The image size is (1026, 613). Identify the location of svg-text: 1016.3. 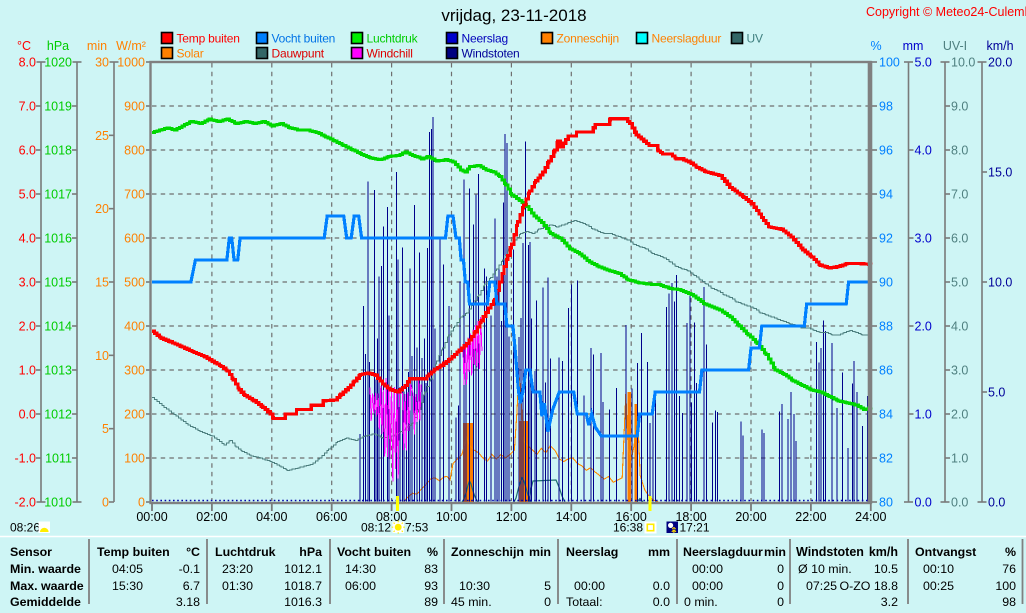
(303, 601).